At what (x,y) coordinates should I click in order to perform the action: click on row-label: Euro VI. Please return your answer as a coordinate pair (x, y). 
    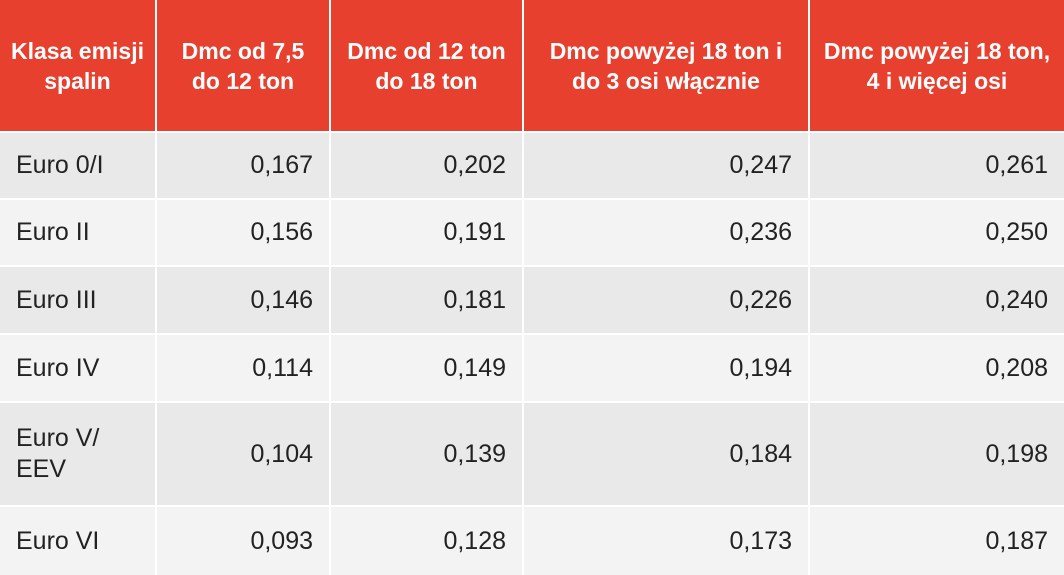
    Looking at the image, I should click on (77, 541).